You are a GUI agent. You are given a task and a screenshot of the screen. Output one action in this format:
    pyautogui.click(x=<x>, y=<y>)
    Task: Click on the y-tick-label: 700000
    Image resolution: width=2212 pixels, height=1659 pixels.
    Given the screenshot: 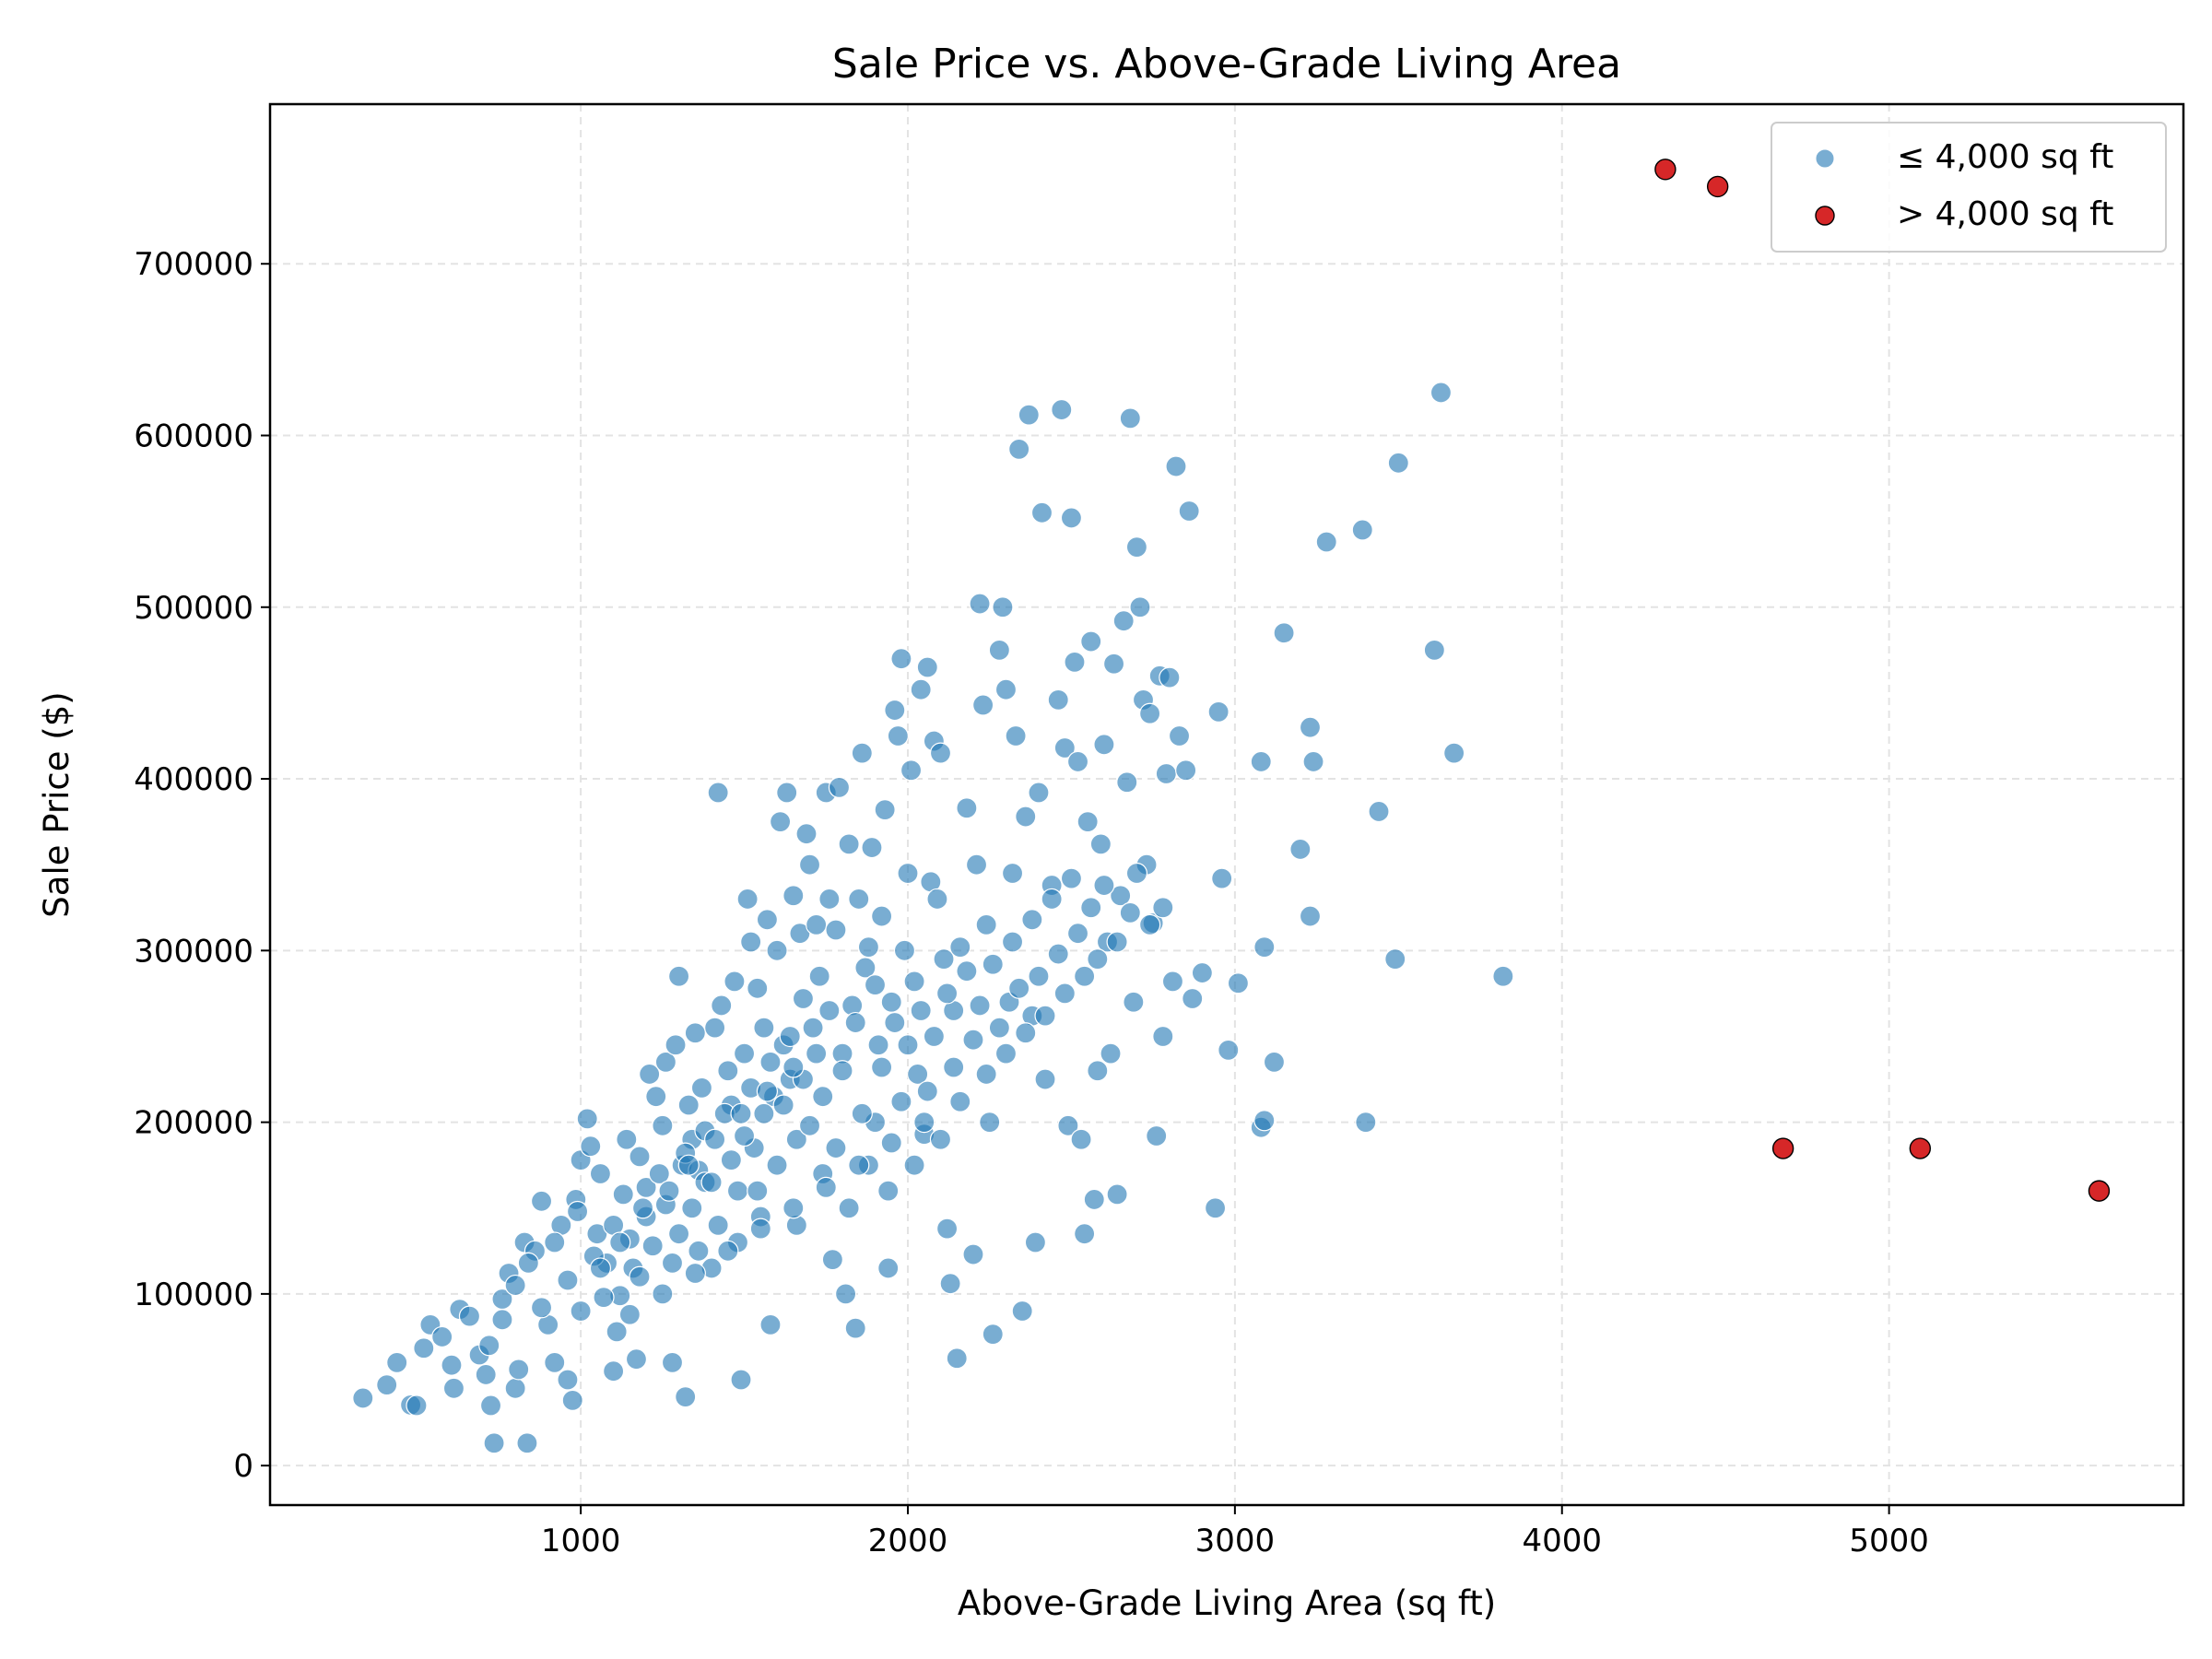 What is the action you would take?
    pyautogui.click(x=193, y=264)
    